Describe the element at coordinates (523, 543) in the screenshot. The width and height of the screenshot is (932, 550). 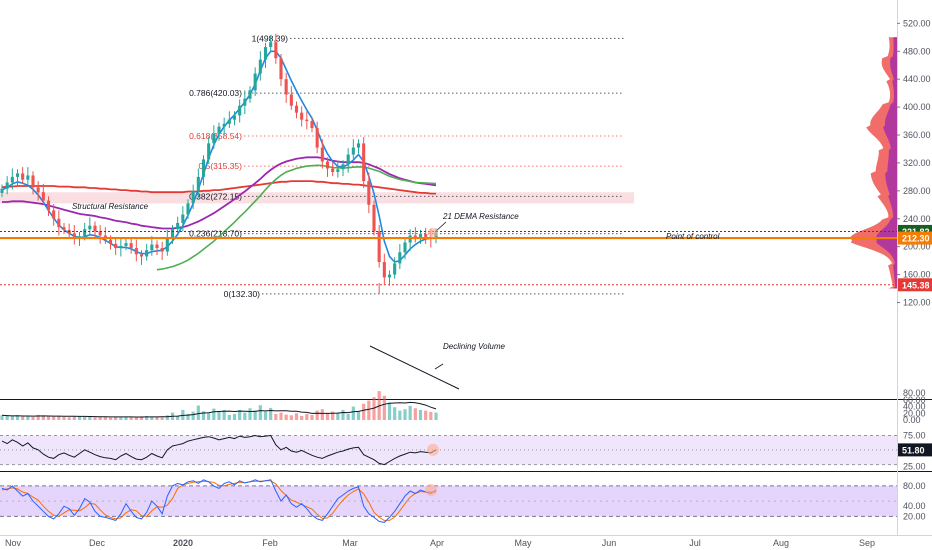
I see `time-tick-label: May` at that location.